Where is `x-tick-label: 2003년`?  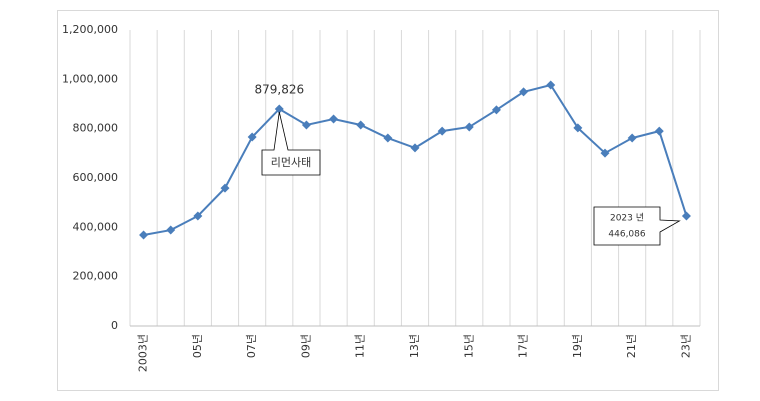
x-tick-label: 2003년 is located at coordinates (143, 353).